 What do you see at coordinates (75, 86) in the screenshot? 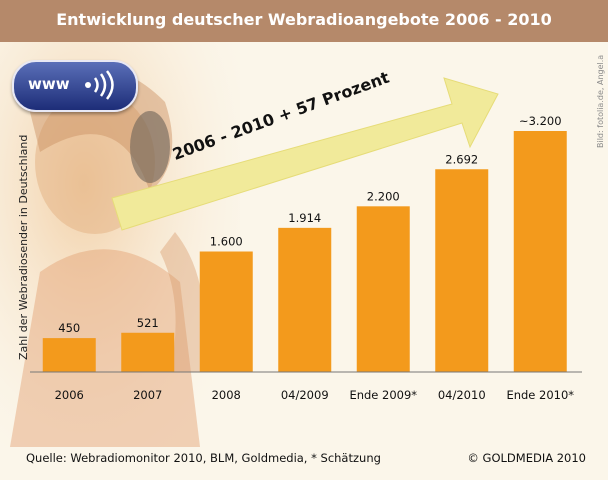
I see `www-badge: www` at bounding box center [75, 86].